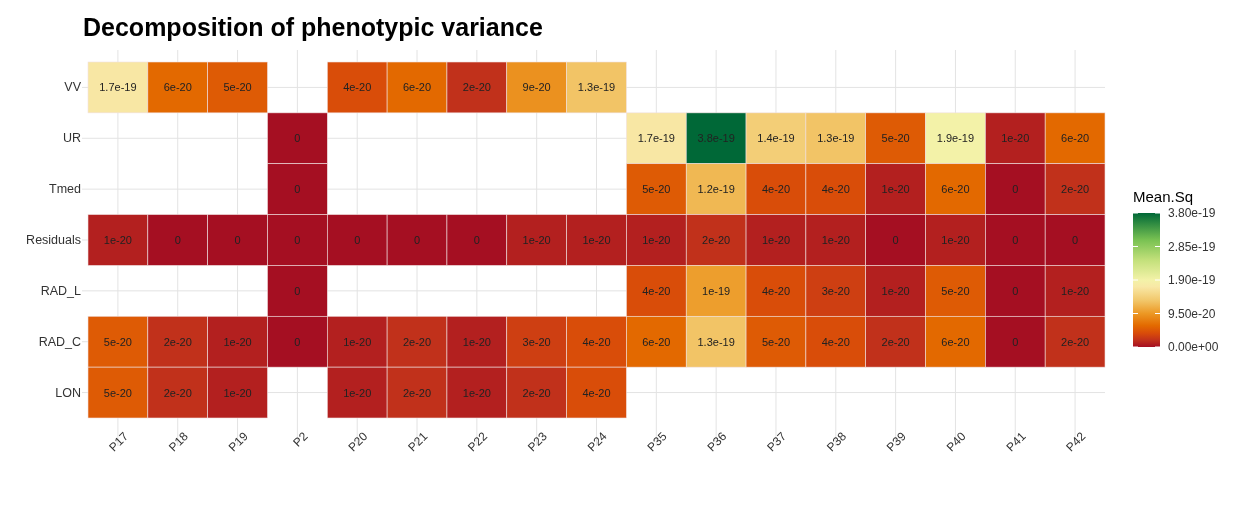  What do you see at coordinates (73, 87) in the screenshot?
I see `y-tick-label: VV` at bounding box center [73, 87].